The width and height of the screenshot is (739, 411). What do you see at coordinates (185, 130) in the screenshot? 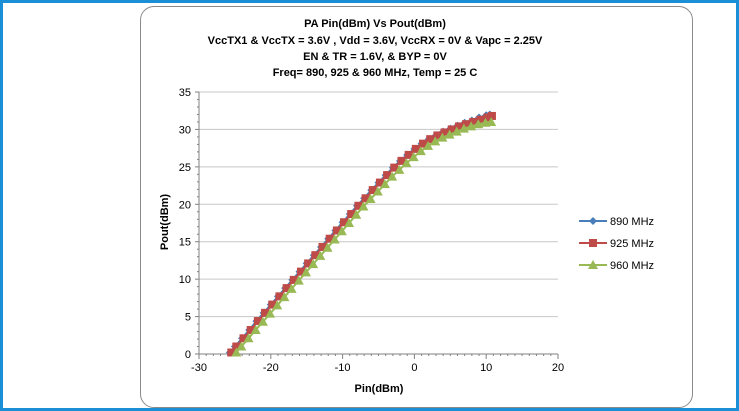
I see `y-tick-label: 30` at bounding box center [185, 130].